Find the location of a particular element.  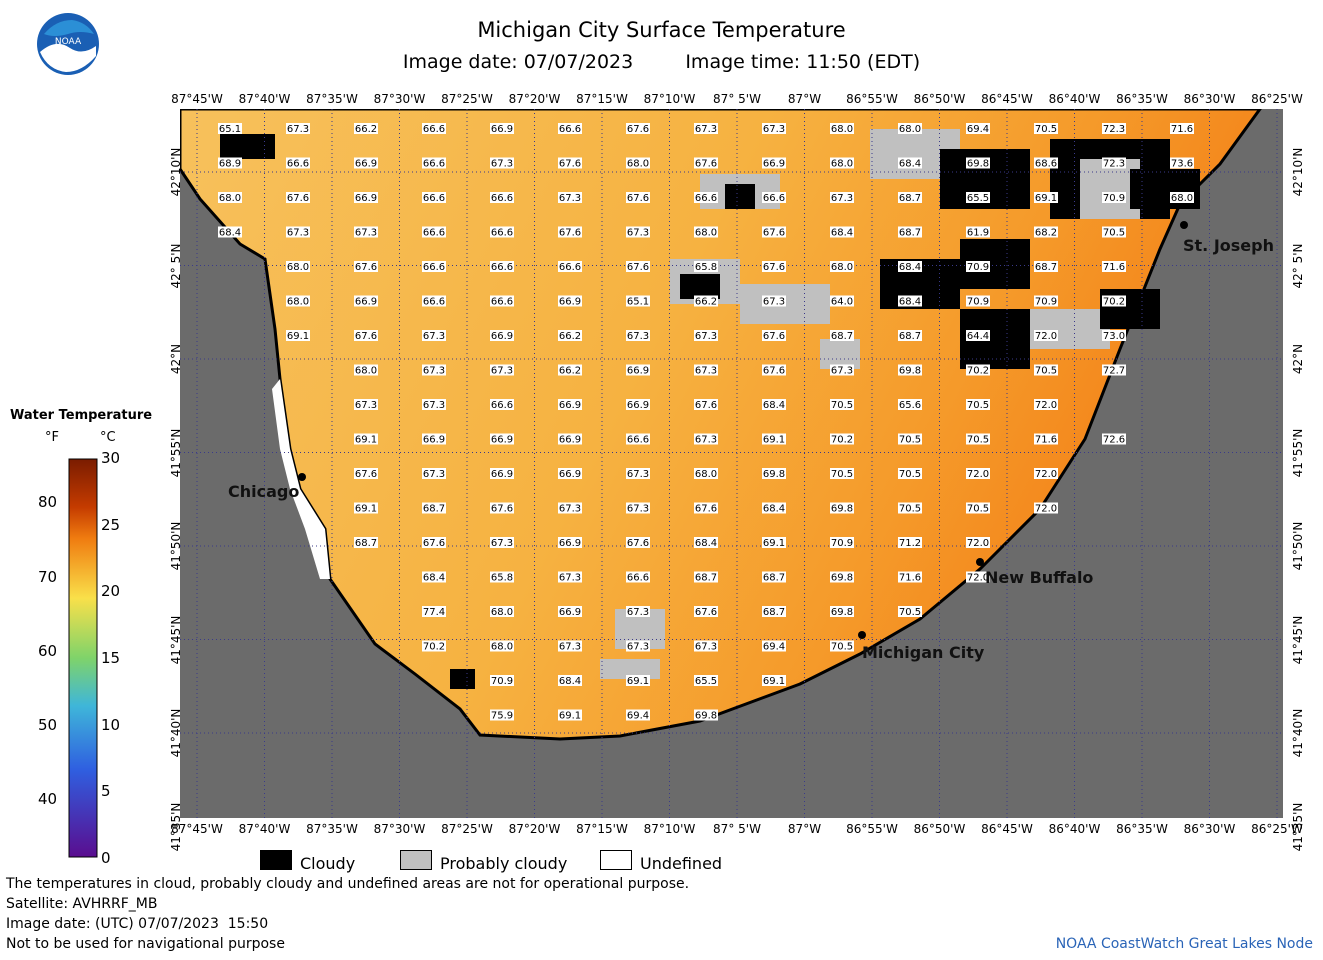

longitude-tick-label: 86°55'W is located at coordinates (872, 829).